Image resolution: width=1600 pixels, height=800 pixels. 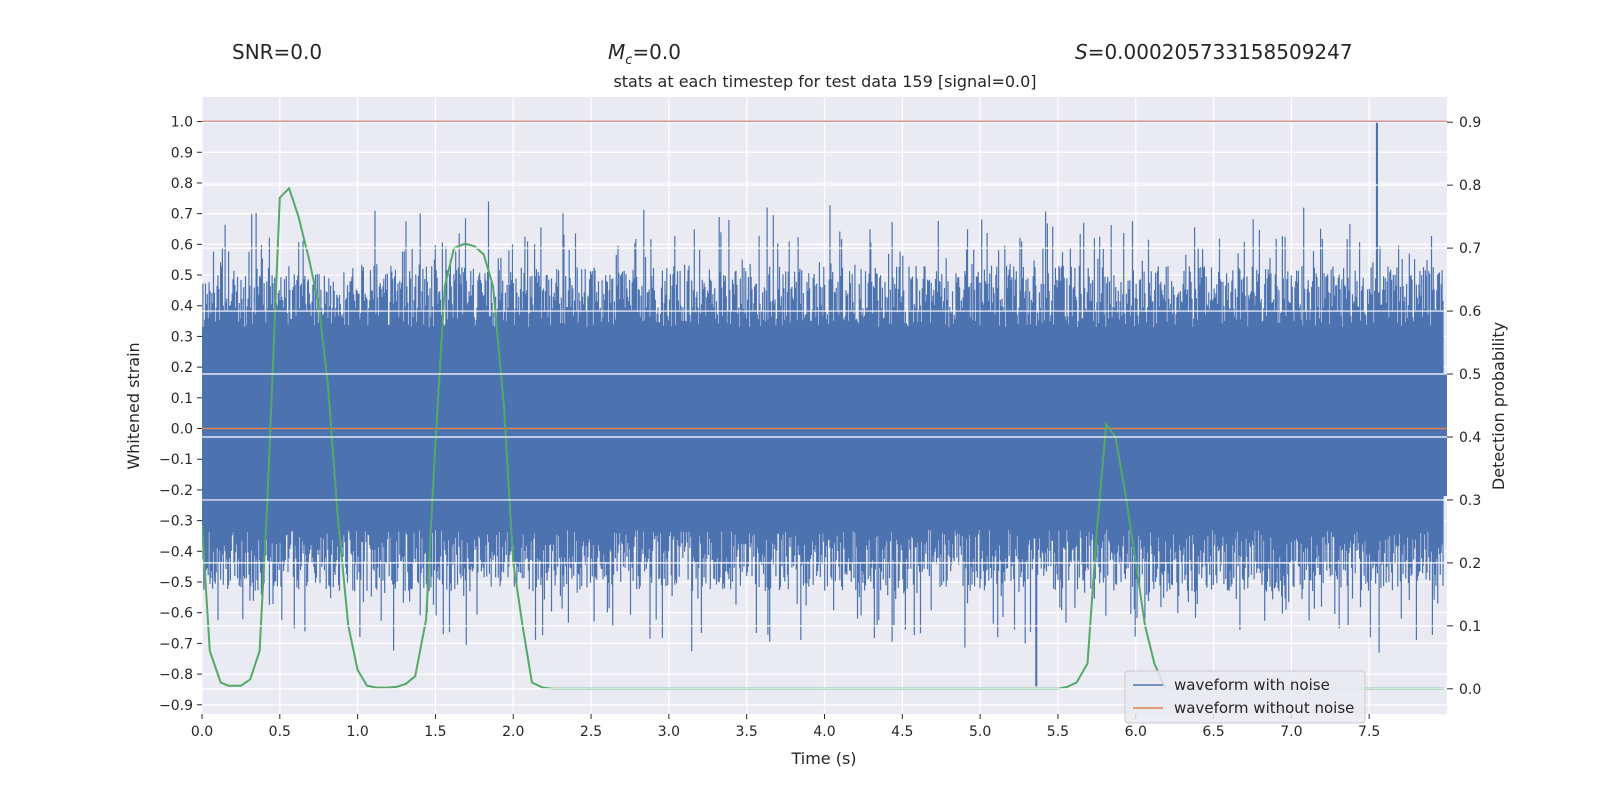 What do you see at coordinates (280, 732) in the screenshot?
I see `x-tick-label: 0.5` at bounding box center [280, 732].